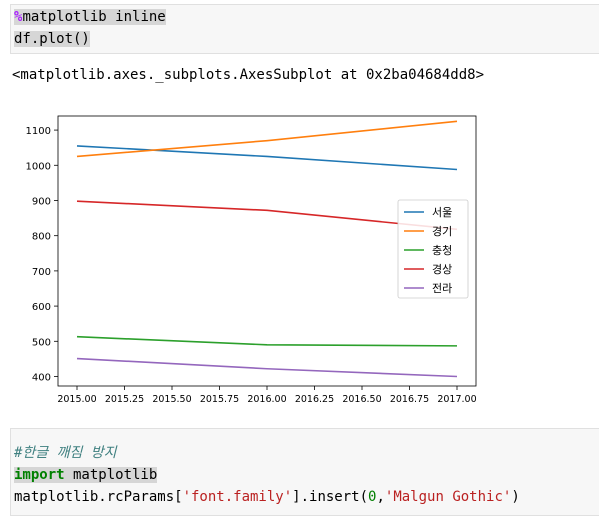 The width and height of the screenshot is (599, 521). I want to click on x-tick-label: 2015.00, so click(76, 399).